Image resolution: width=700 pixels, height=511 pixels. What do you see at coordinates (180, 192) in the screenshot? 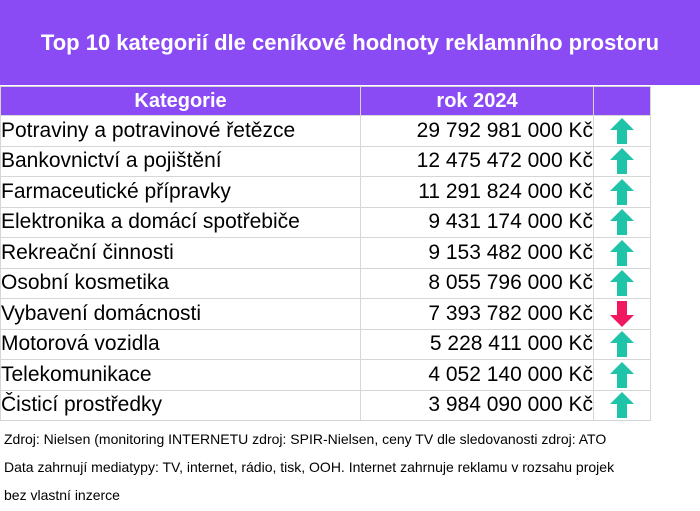
I see `category-cell: Farmaceutické přípravky` at bounding box center [180, 192].